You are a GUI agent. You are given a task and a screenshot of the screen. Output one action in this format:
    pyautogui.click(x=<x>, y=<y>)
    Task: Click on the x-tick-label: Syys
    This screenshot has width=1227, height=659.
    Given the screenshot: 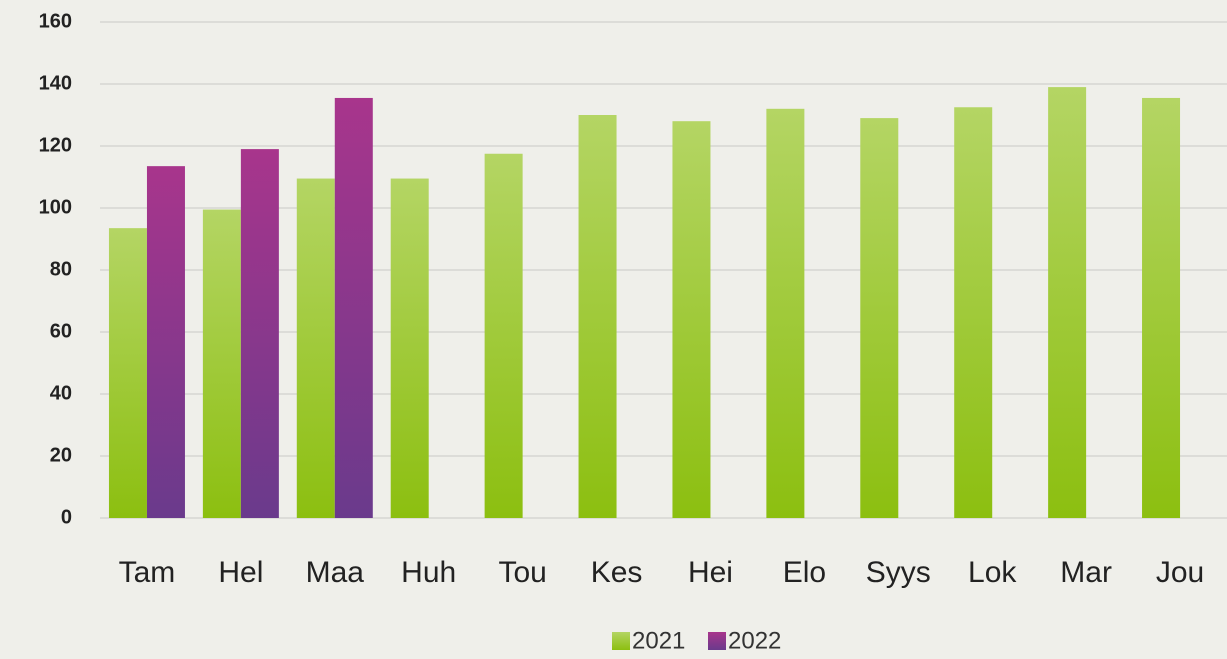 What is the action you would take?
    pyautogui.click(x=898, y=572)
    